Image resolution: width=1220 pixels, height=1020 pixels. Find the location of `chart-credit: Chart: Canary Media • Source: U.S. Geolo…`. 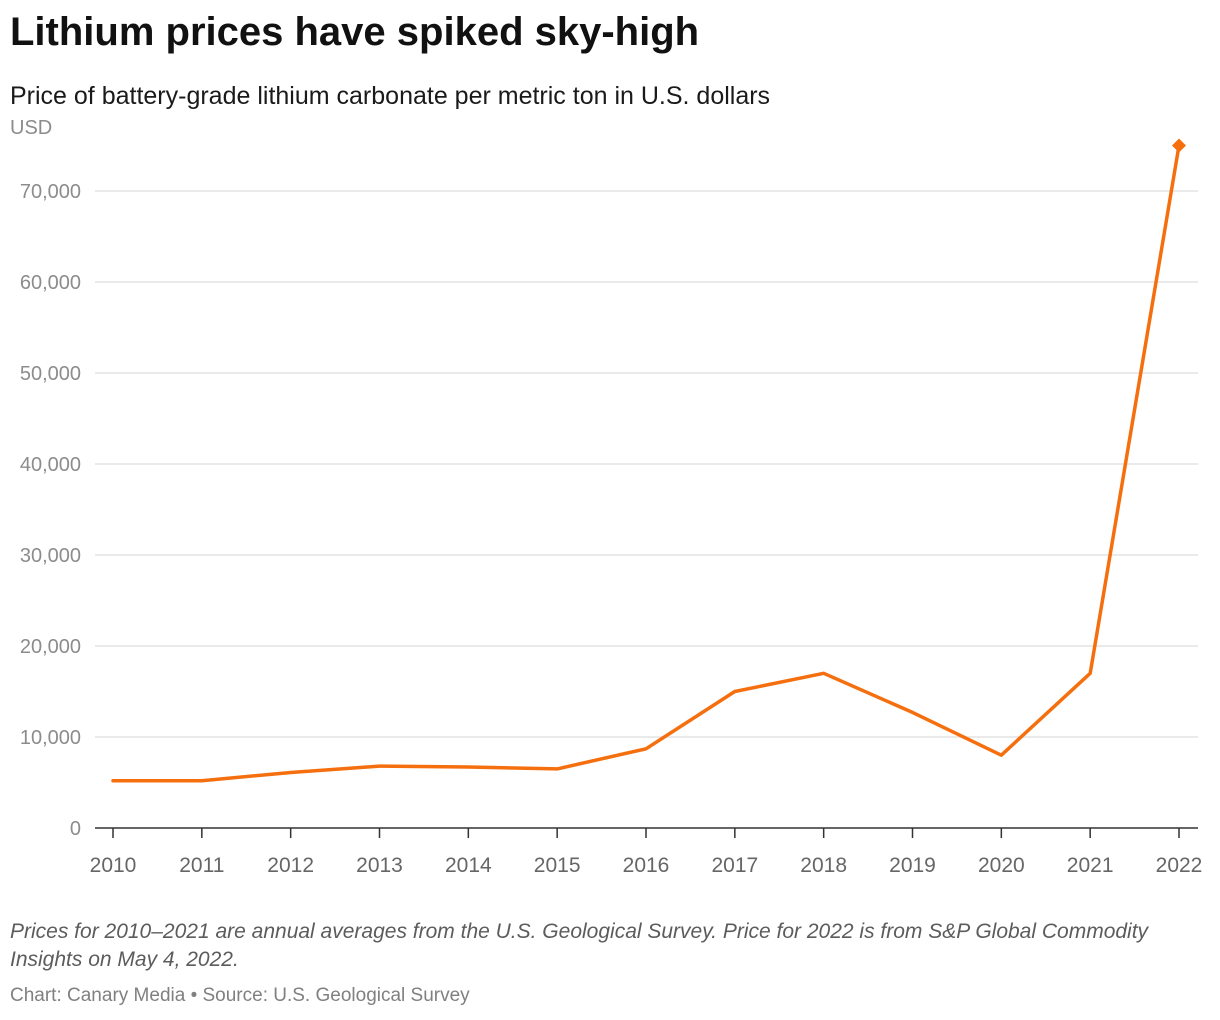

chart-credit: Chart: Canary Media • Source: U.S. Geolo… is located at coordinates (240, 995).